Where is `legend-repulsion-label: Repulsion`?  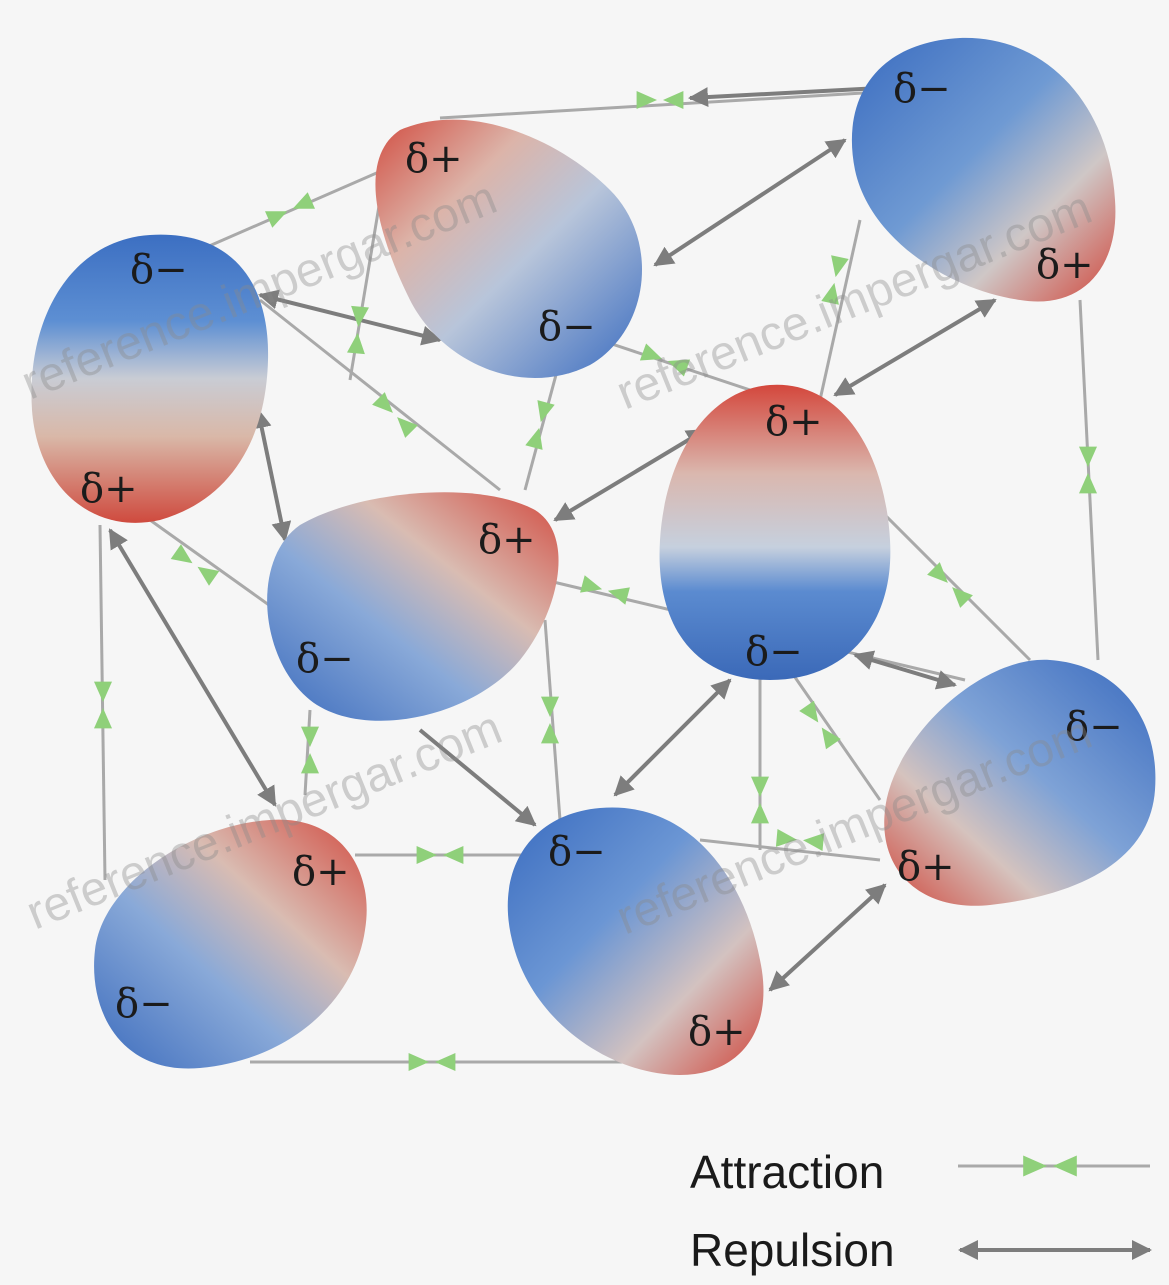 legend-repulsion-label: Repulsion is located at coordinates (792, 1250).